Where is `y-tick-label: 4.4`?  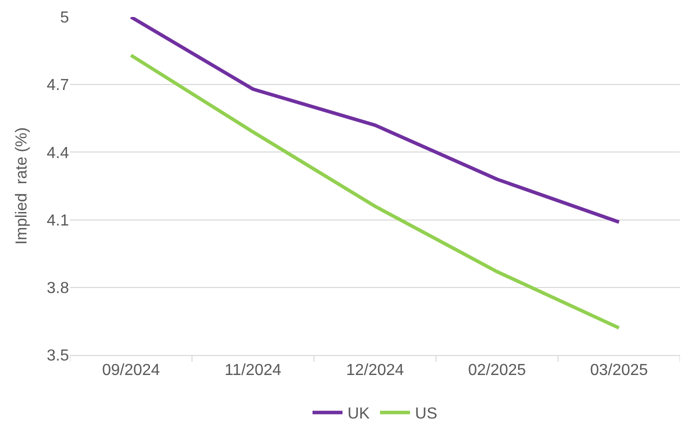 y-tick-label: 4.4 is located at coordinates (58, 153).